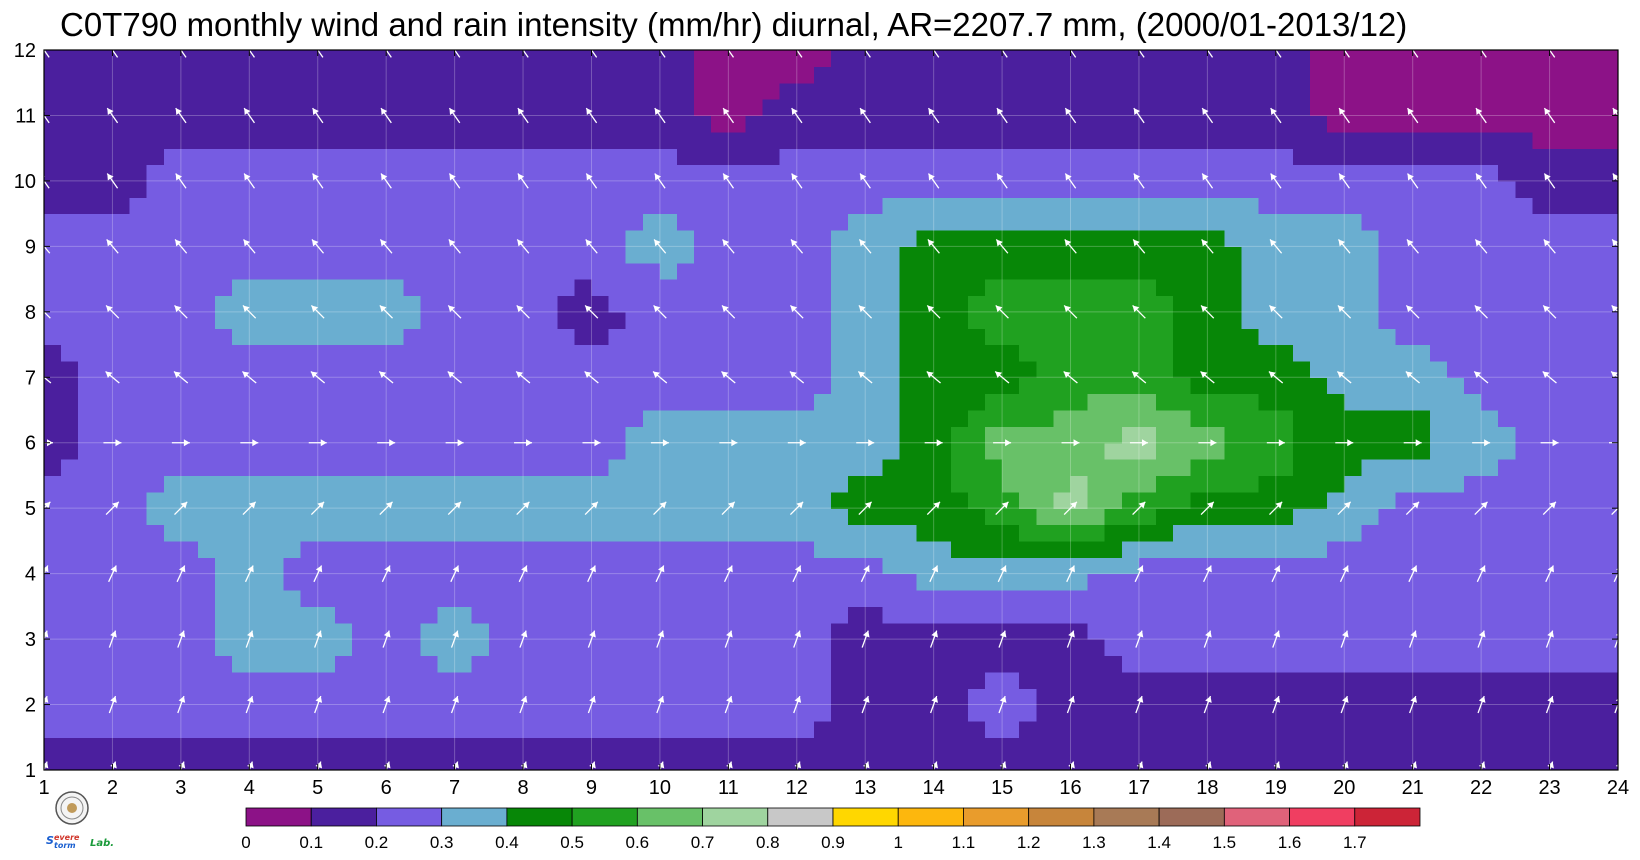 This screenshot has height=860, width=1640. Describe the element at coordinates (1481, 788) in the screenshot. I see `x-tick-label: 22` at that location.